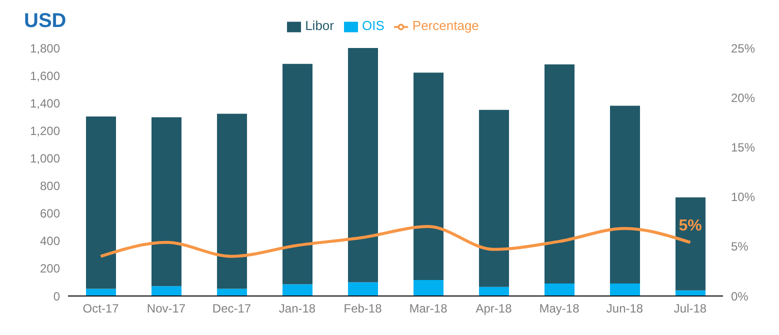  Describe the element at coordinates (45, 103) in the screenshot. I see `y-tick-label: 1,400` at that location.